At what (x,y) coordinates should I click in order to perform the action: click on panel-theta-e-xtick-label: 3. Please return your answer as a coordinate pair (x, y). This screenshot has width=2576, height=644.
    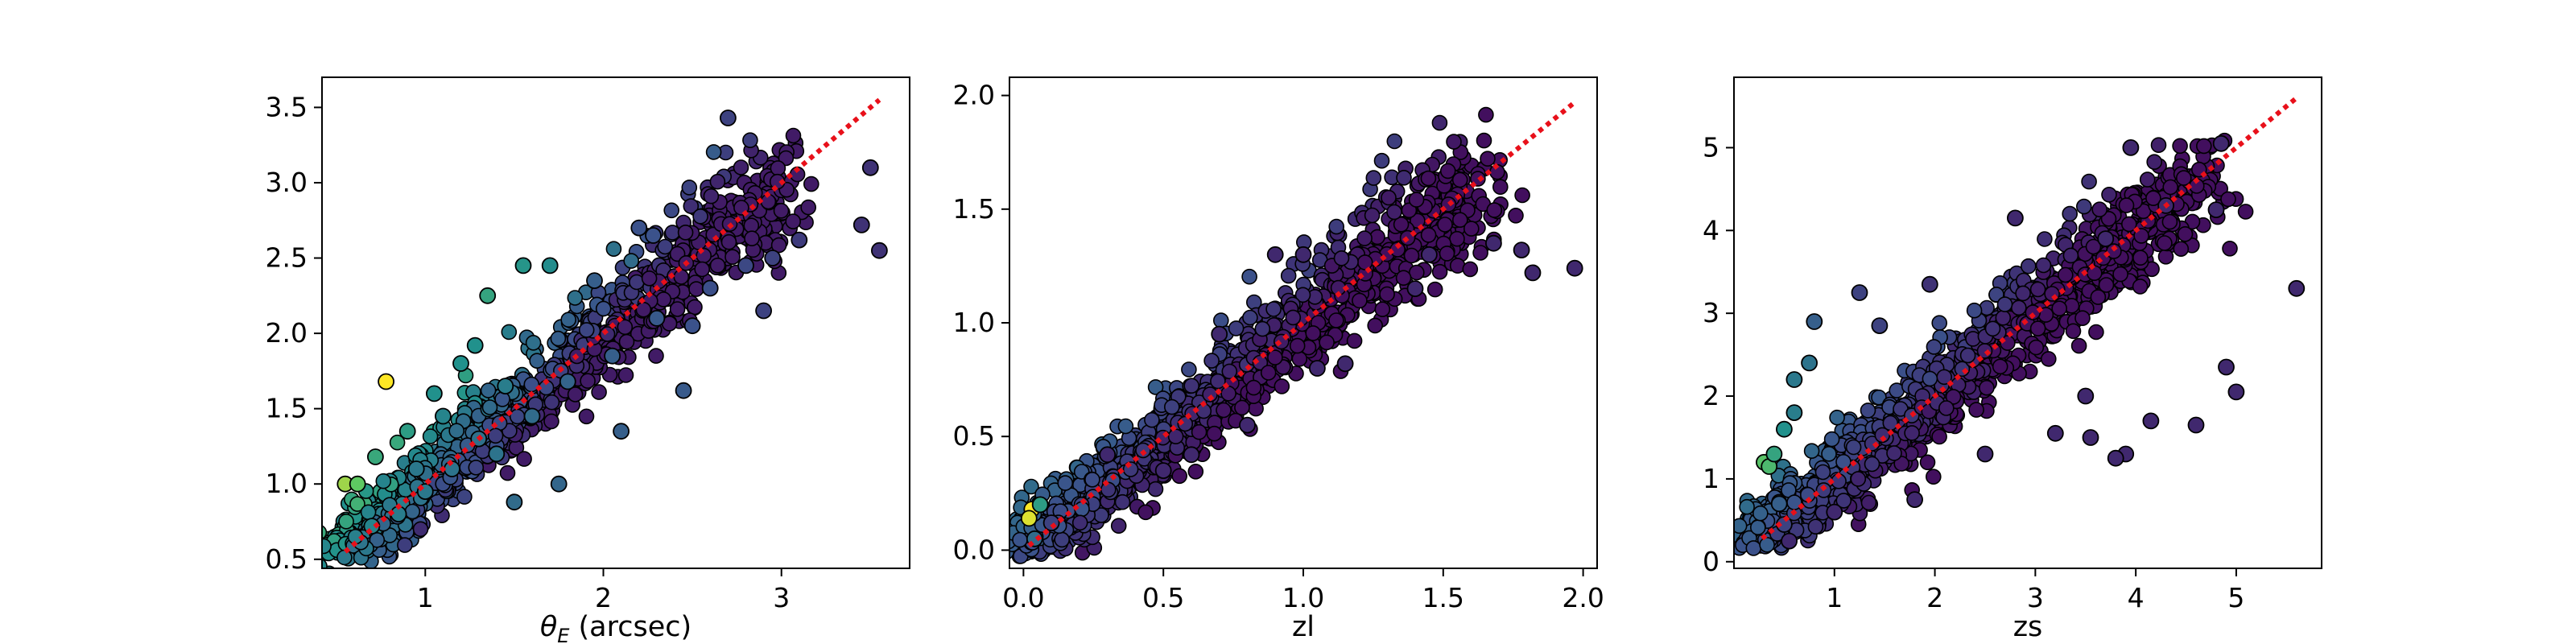
    Looking at the image, I should click on (781, 597).